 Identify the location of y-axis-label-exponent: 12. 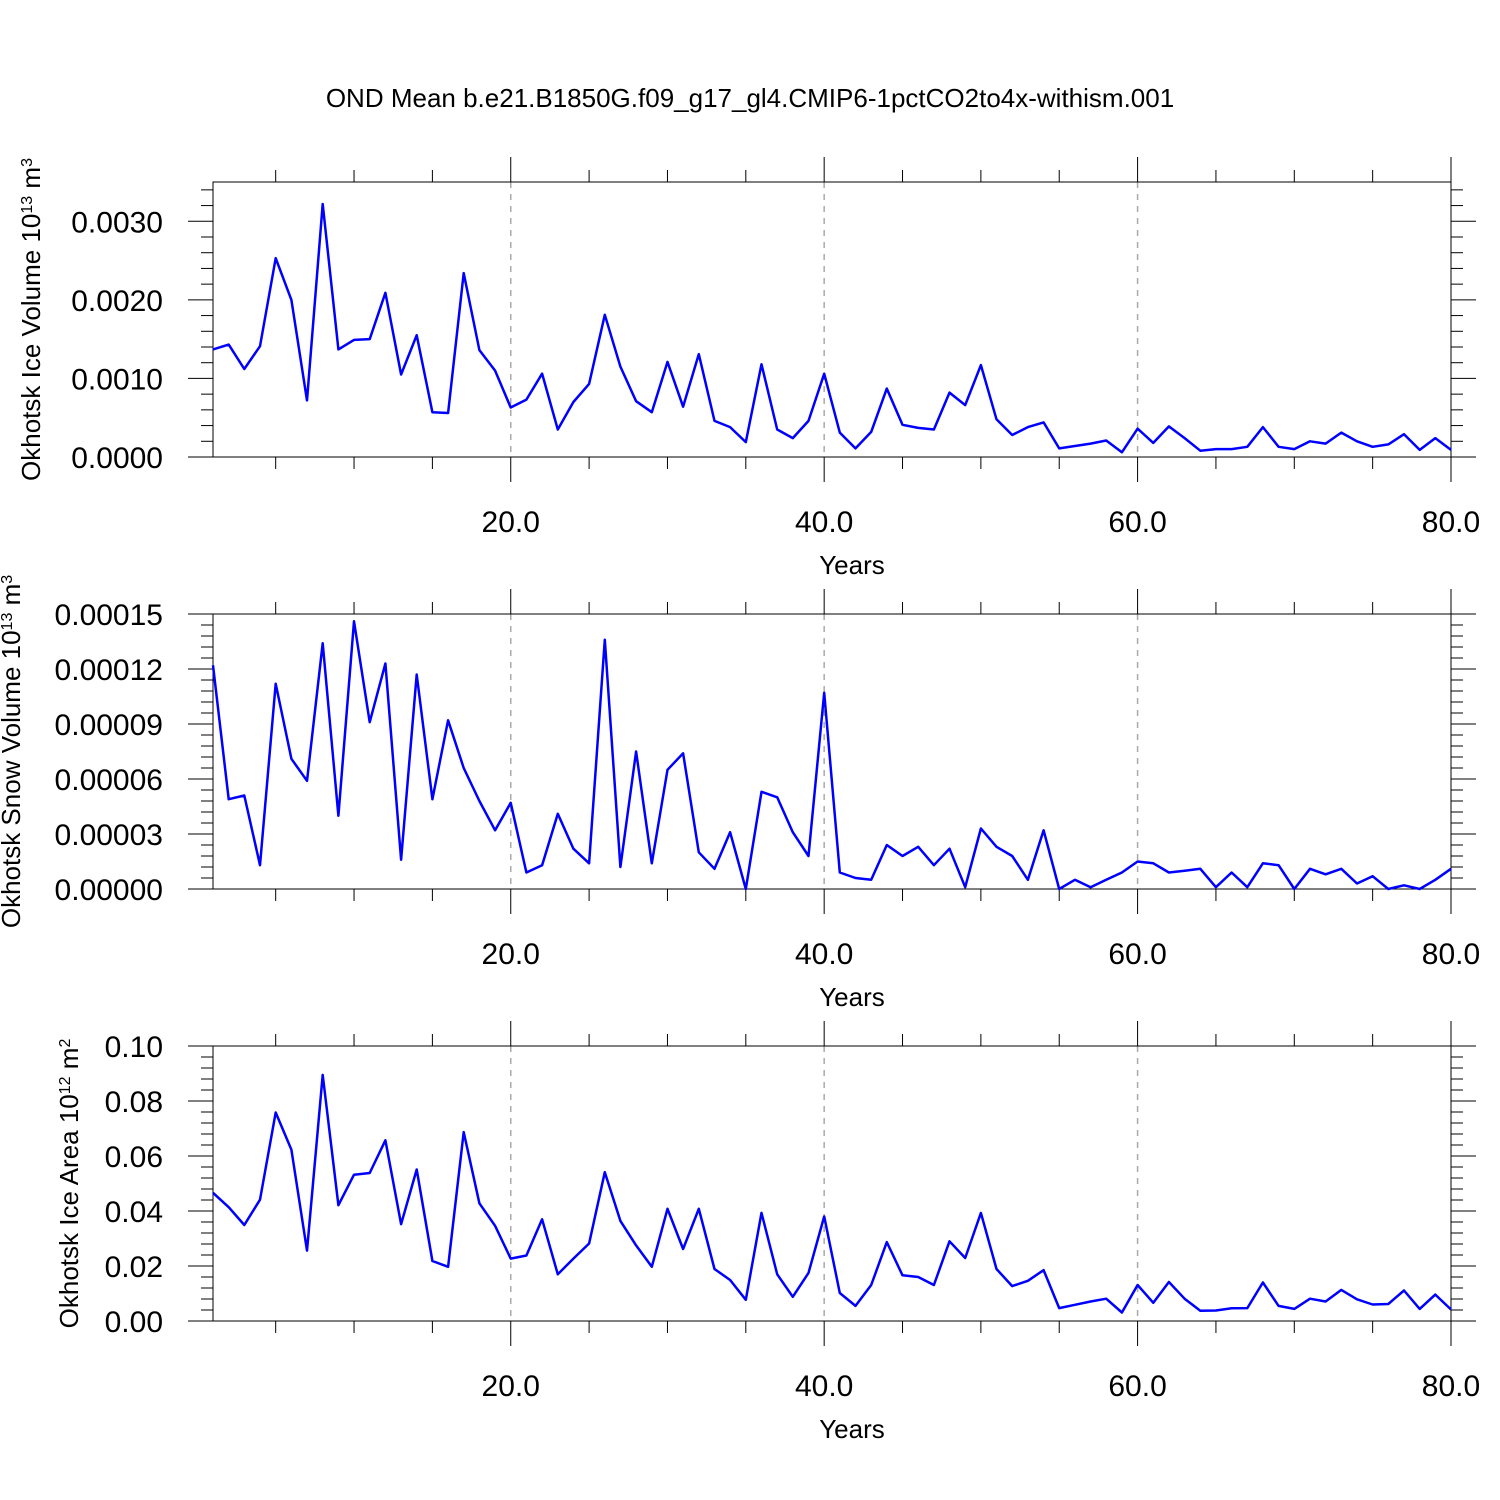
(65, 1085).